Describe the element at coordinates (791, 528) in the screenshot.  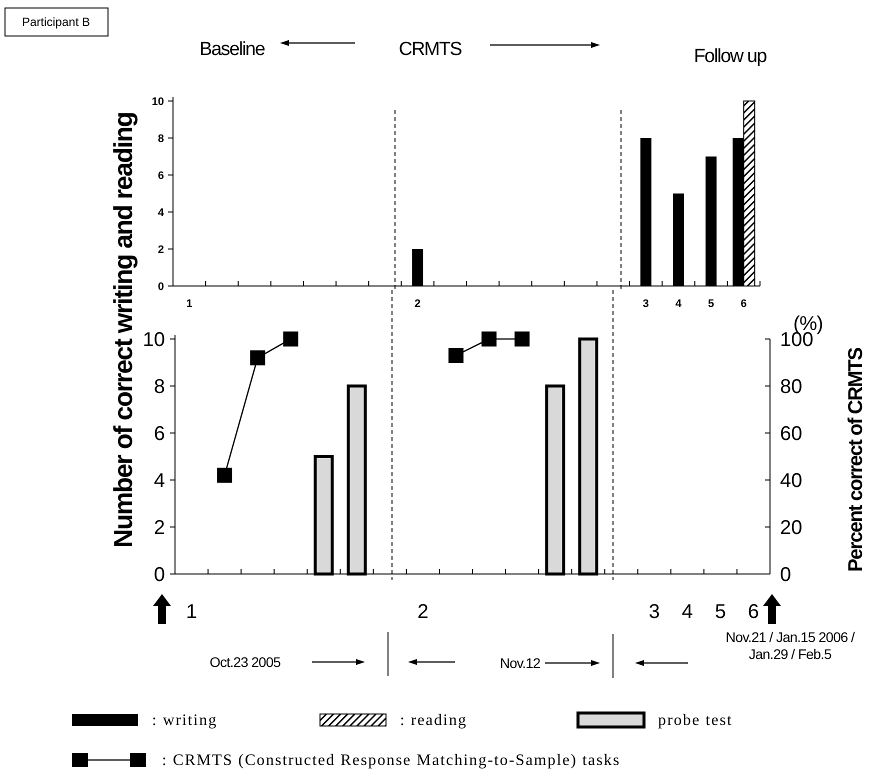
I see `y2-tick-label: 20` at that location.